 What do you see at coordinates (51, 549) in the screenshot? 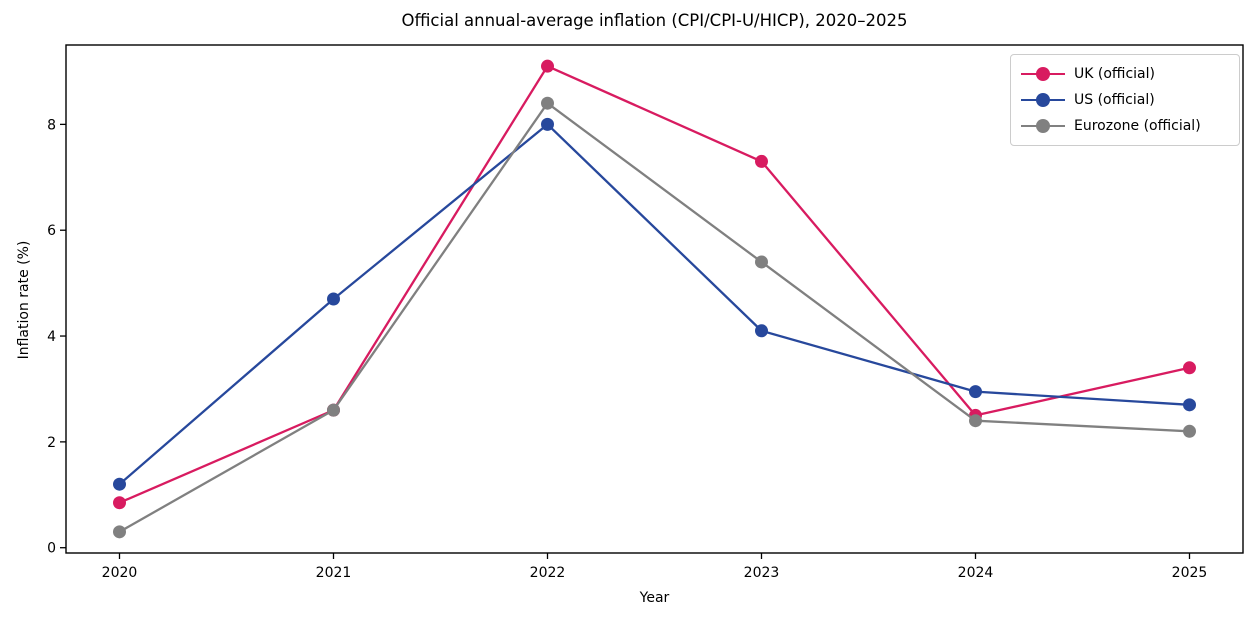
I see `y-tick-label: 0` at bounding box center [51, 549].